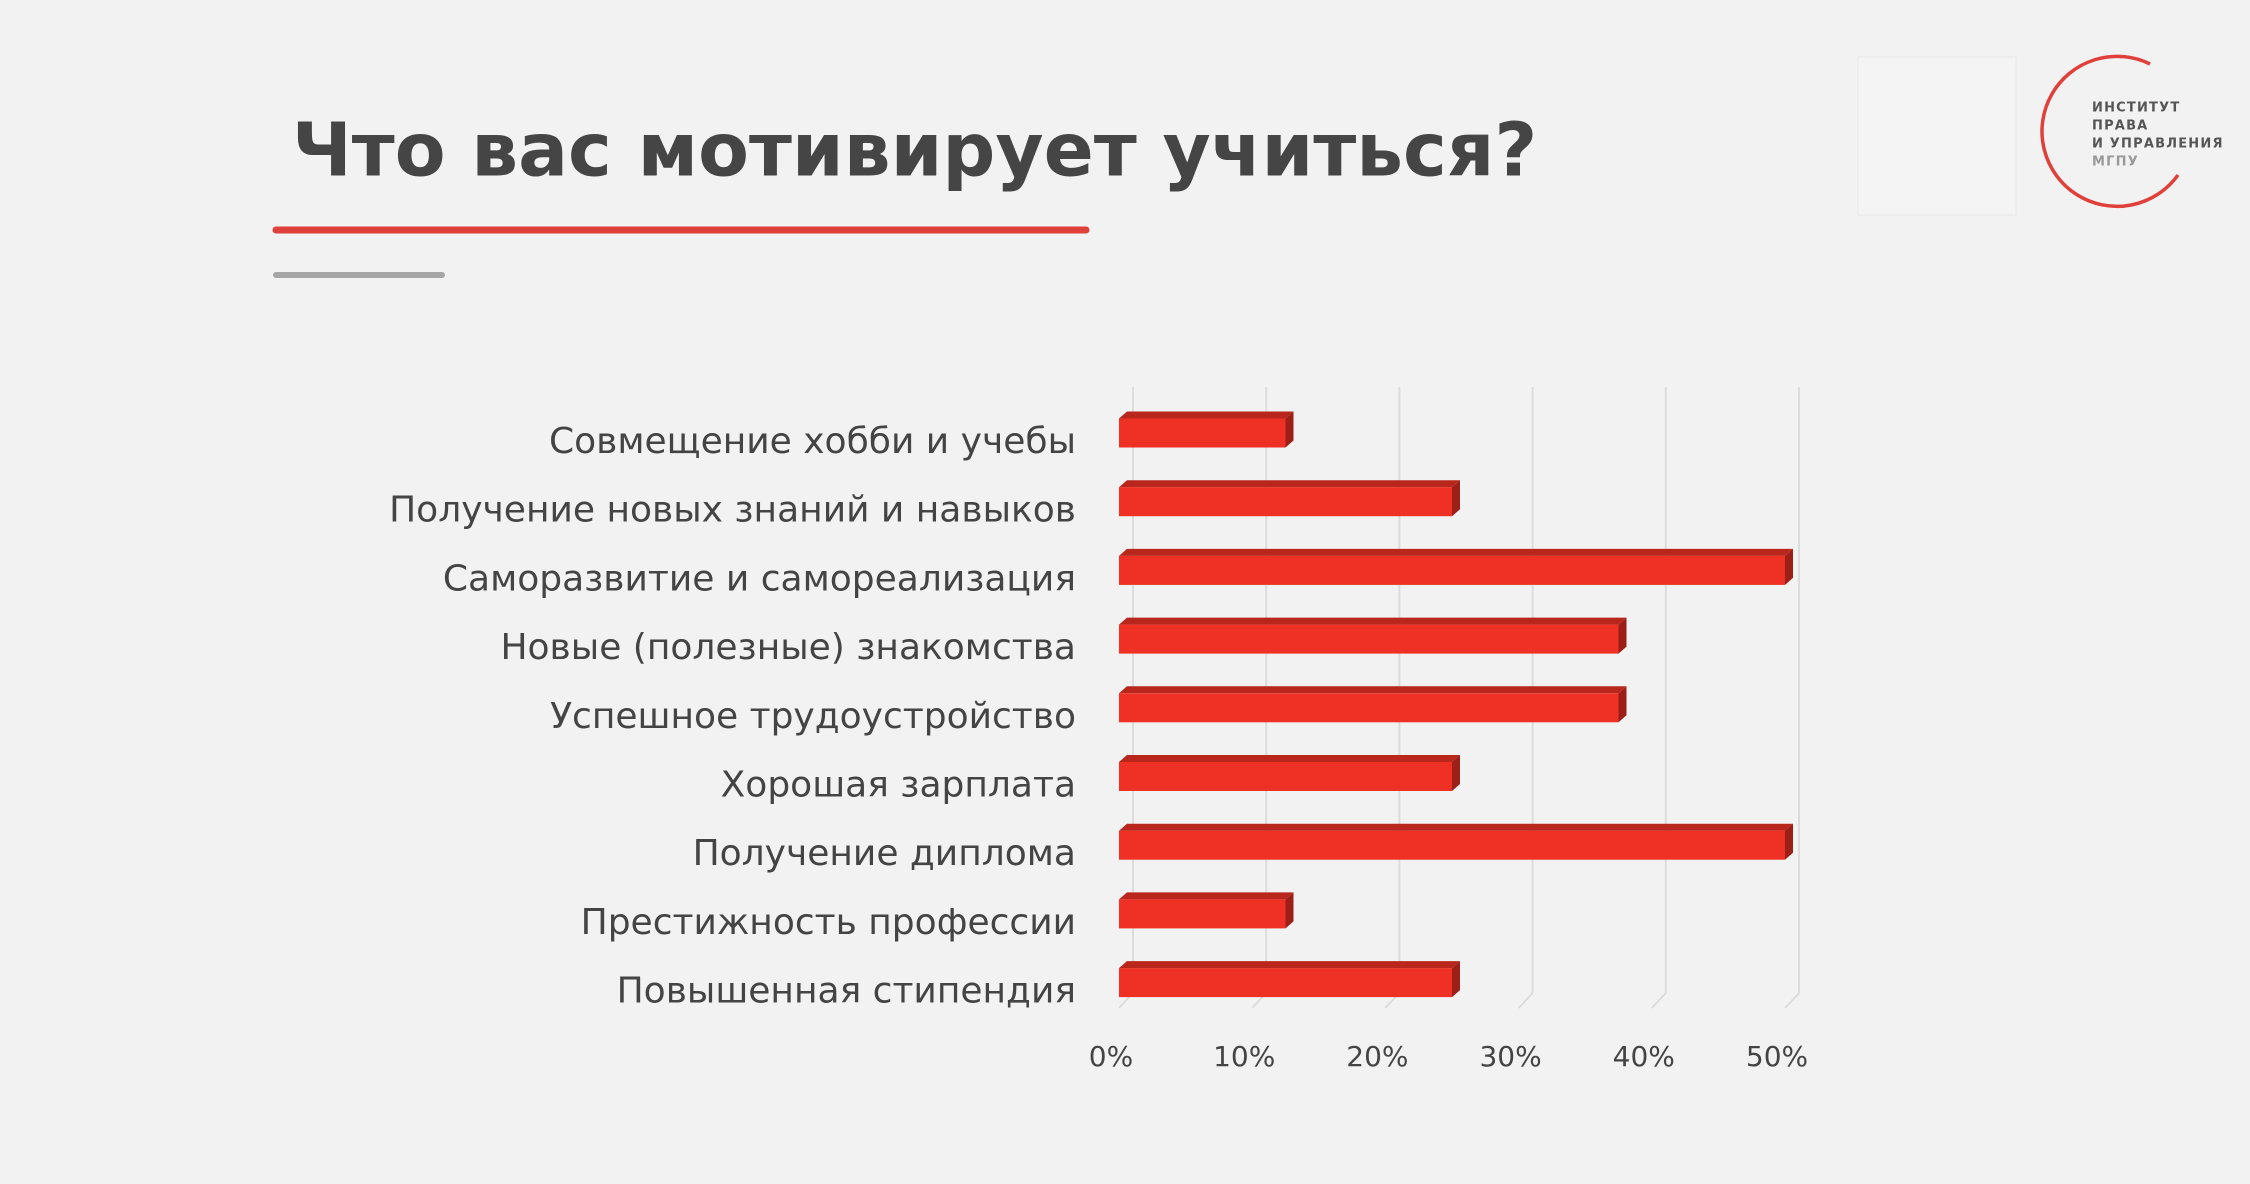  What do you see at coordinates (828, 922) in the screenshot?
I see `y-tick-label: Престижность профессии` at bounding box center [828, 922].